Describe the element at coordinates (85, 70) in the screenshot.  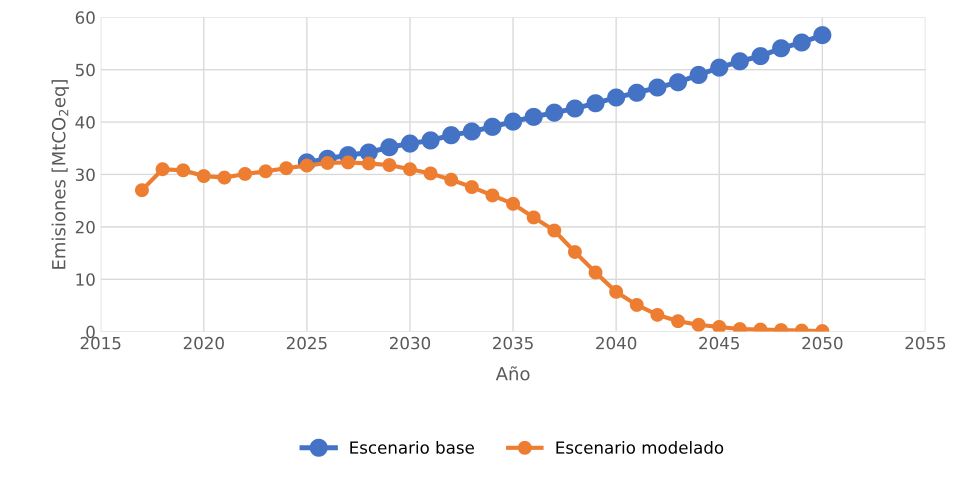
I see `y-tick-label: 50` at that location.